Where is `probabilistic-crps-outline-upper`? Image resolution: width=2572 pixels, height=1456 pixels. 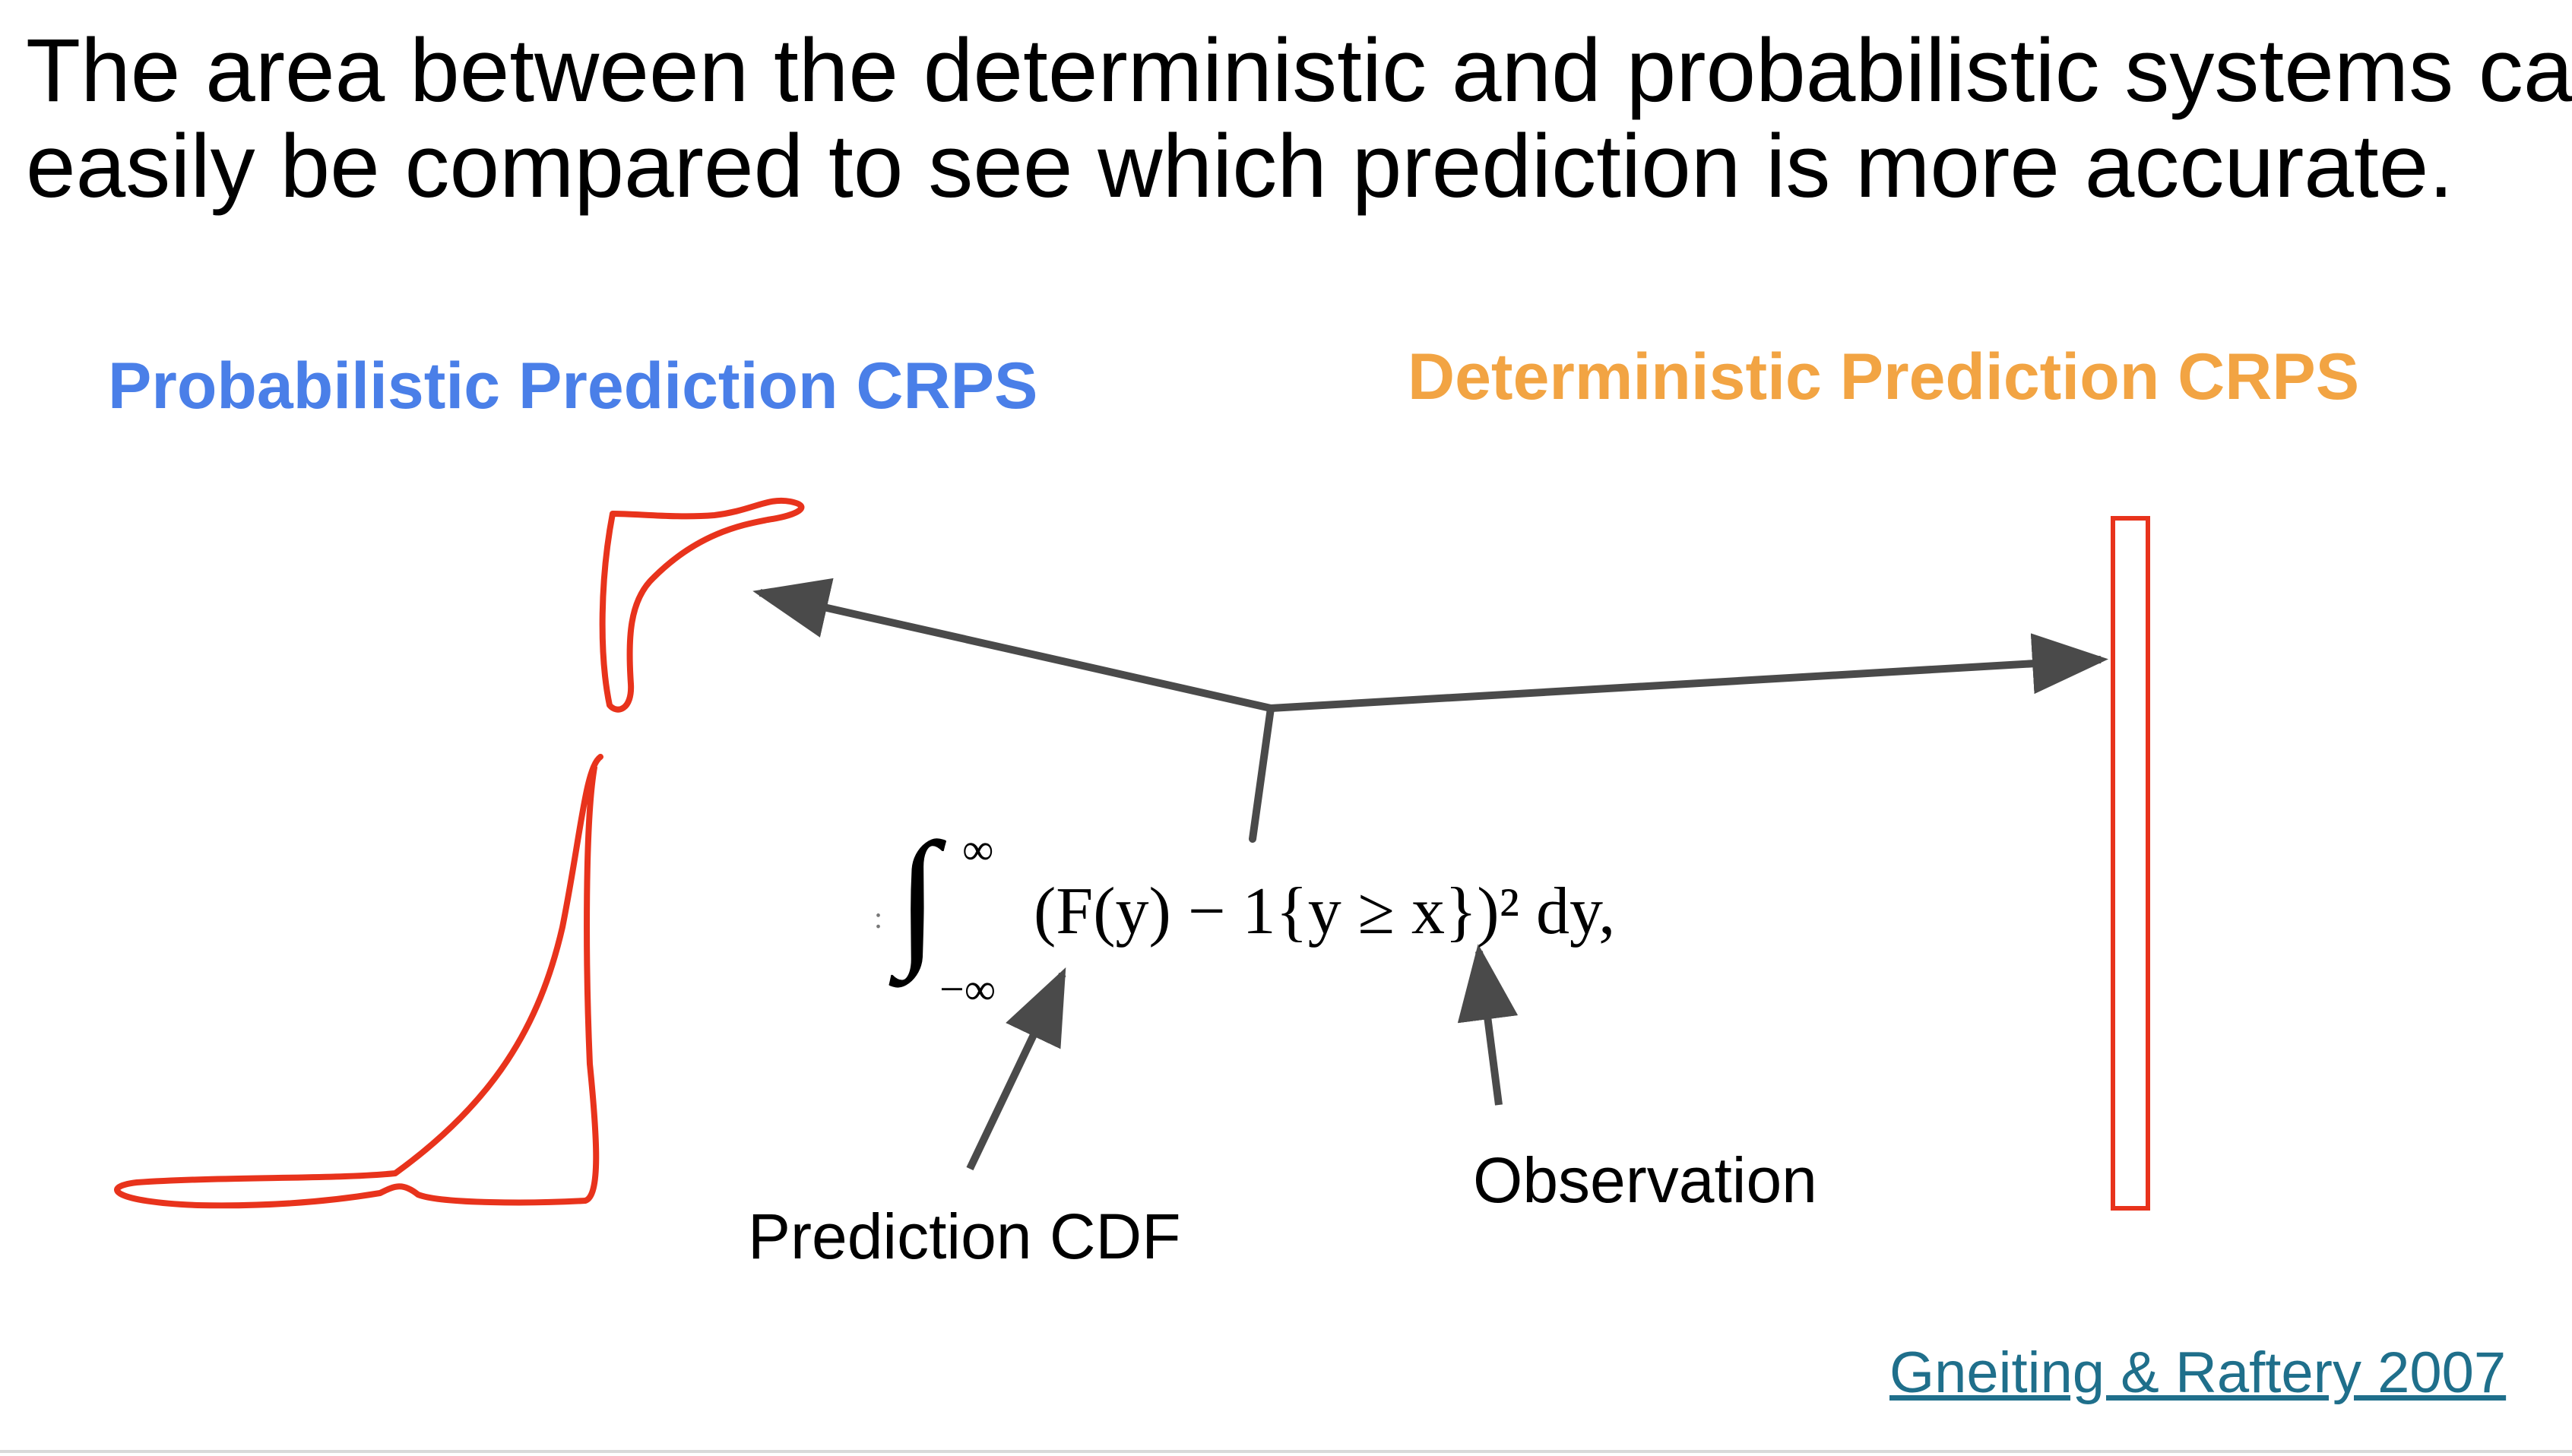 probabilistic-crps-outline-upper is located at coordinates (702, 605).